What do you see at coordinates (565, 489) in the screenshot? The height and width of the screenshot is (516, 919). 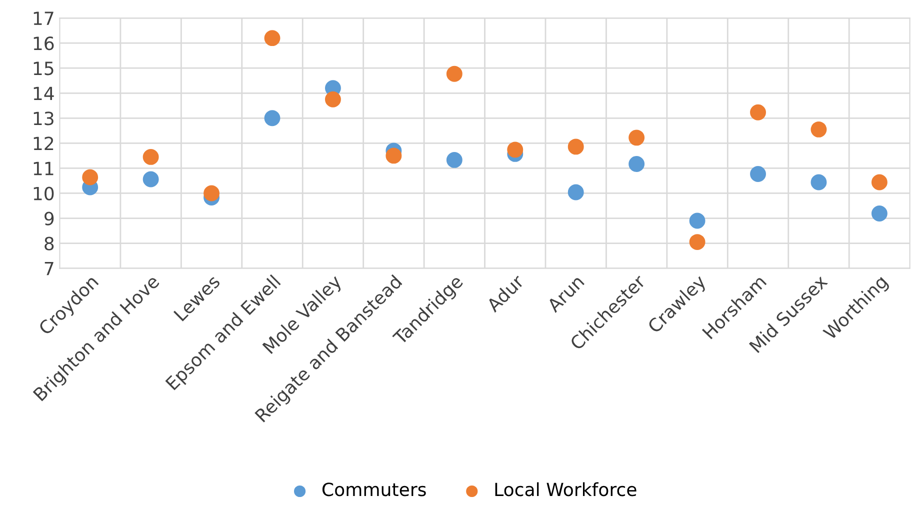 I see `legend-label: Local Workforce` at bounding box center [565, 489].